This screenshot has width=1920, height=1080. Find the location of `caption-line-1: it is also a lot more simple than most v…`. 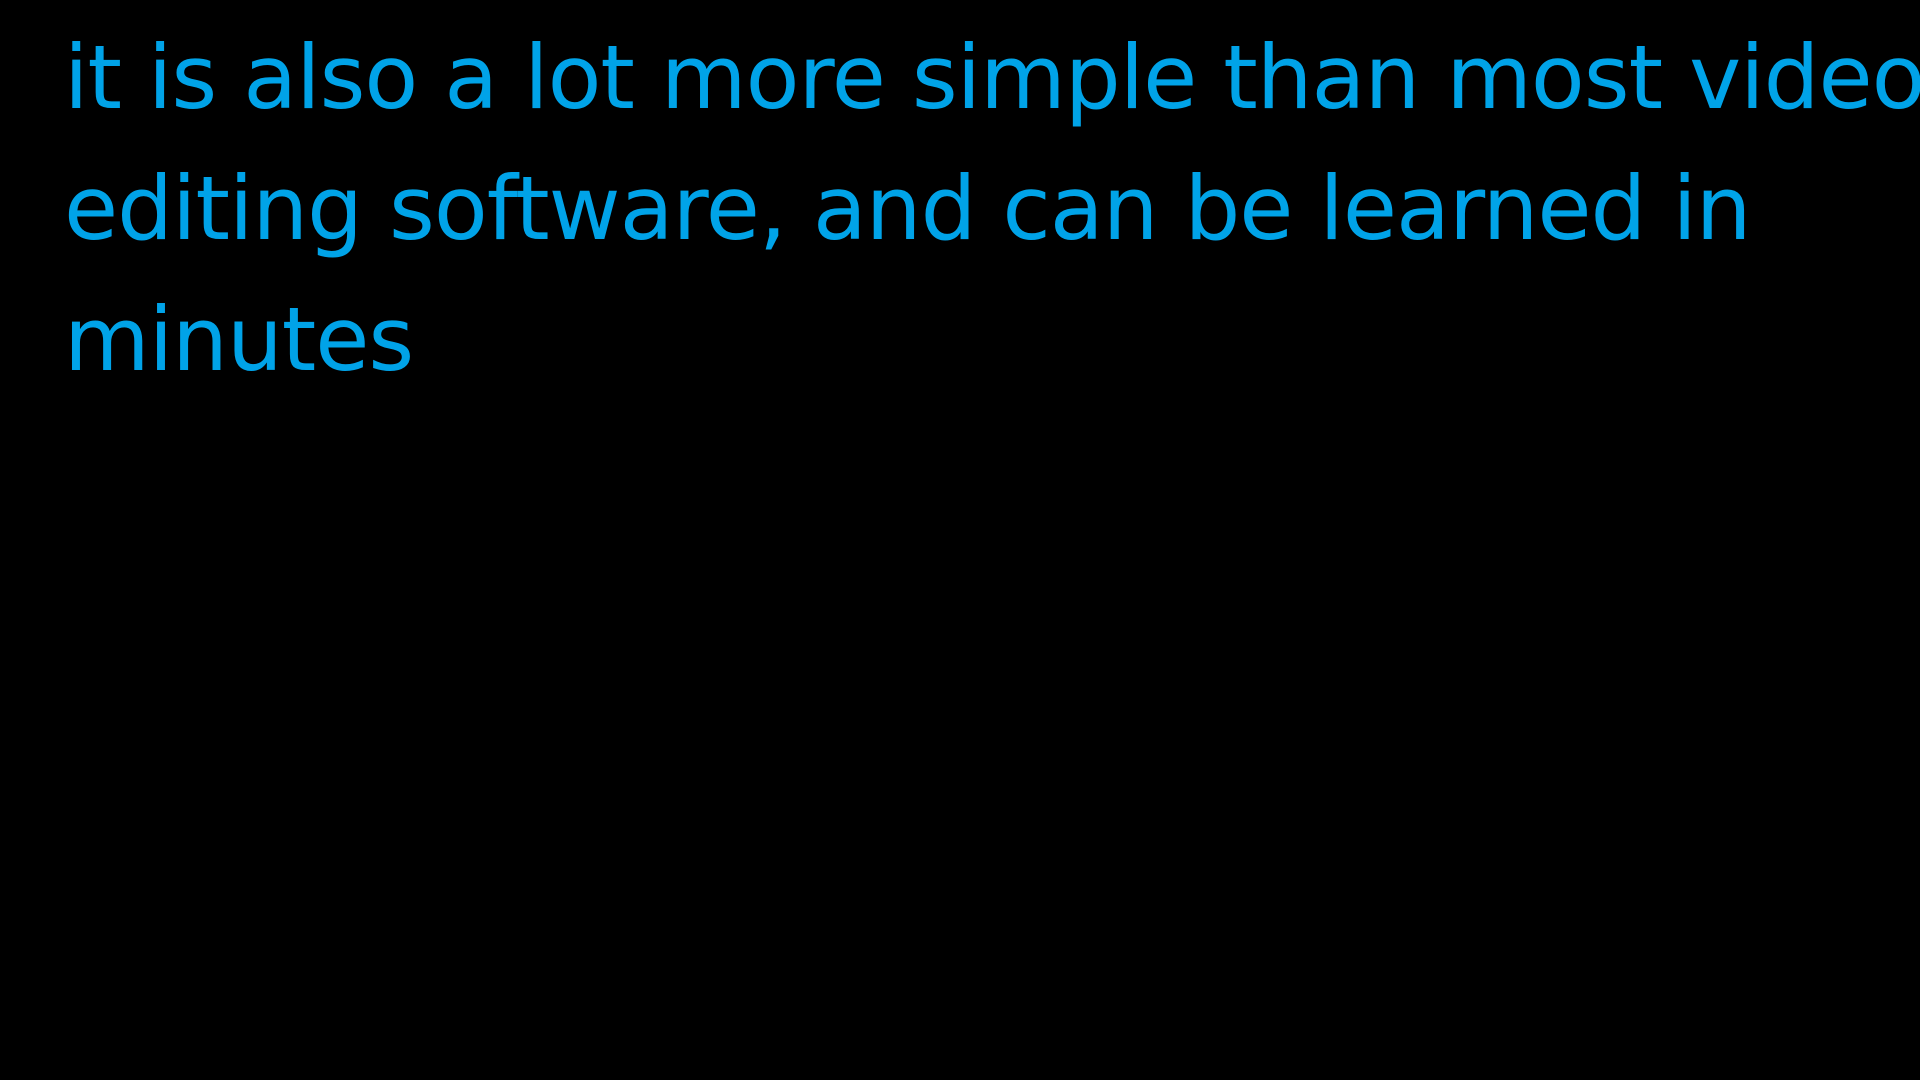

caption-line-1: it is also a lot more simple than most v… is located at coordinates (992, 77).